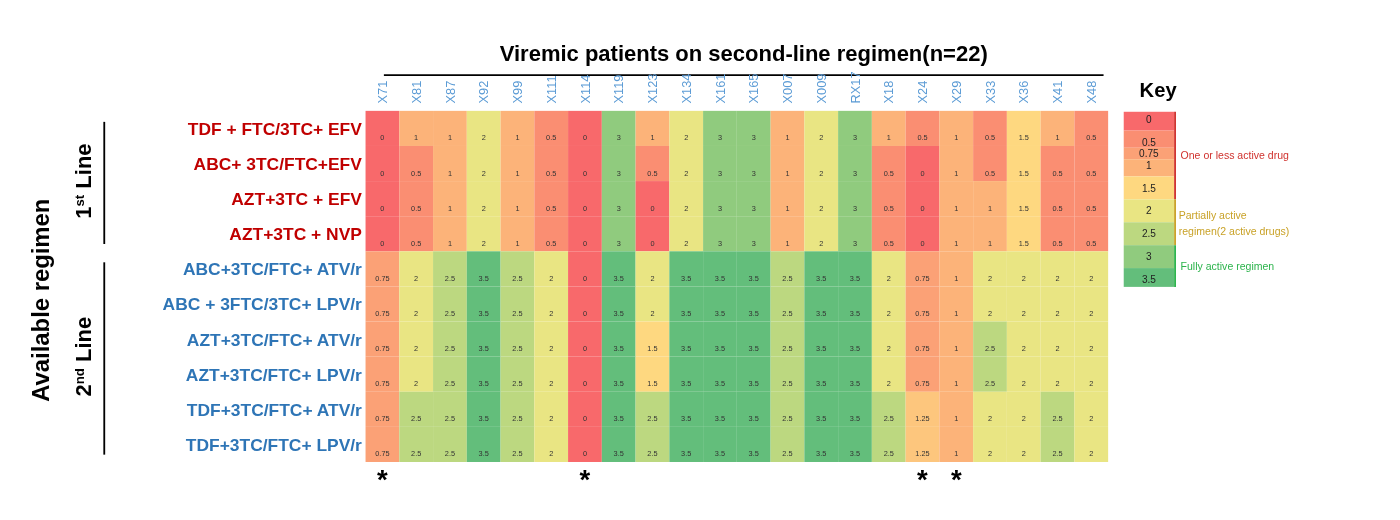 This screenshot has width=1400, height=520. I want to click on x-tick-label: X81, so click(416, 92).